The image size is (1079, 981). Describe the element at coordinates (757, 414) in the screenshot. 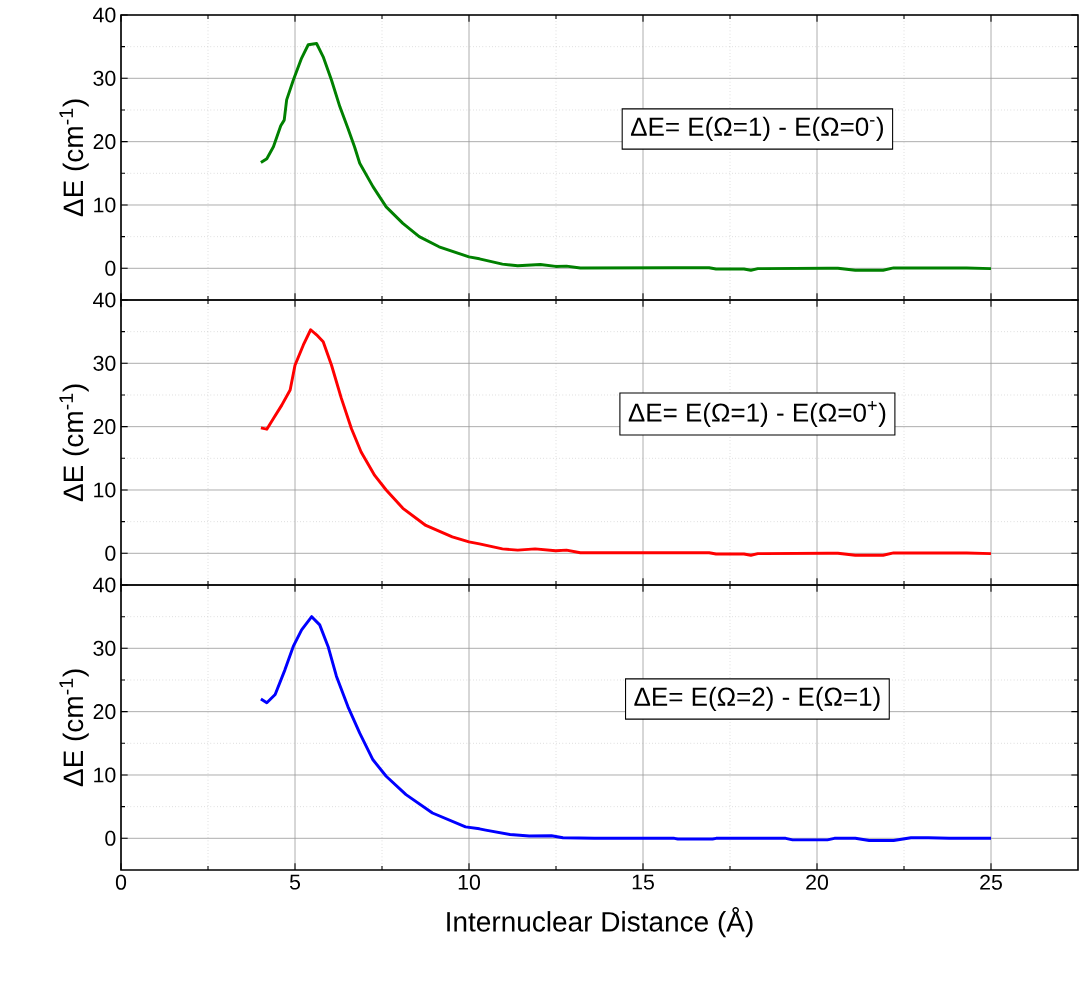

I see `annotation: ΔE= E(Ω=1) - E(Ω=0$^{+}$)` at that location.